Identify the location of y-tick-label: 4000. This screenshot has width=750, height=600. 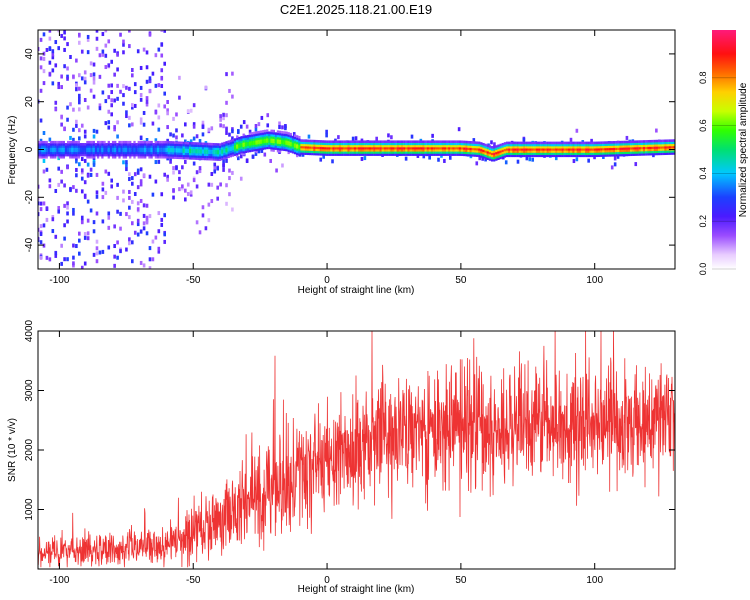
(29, 330).